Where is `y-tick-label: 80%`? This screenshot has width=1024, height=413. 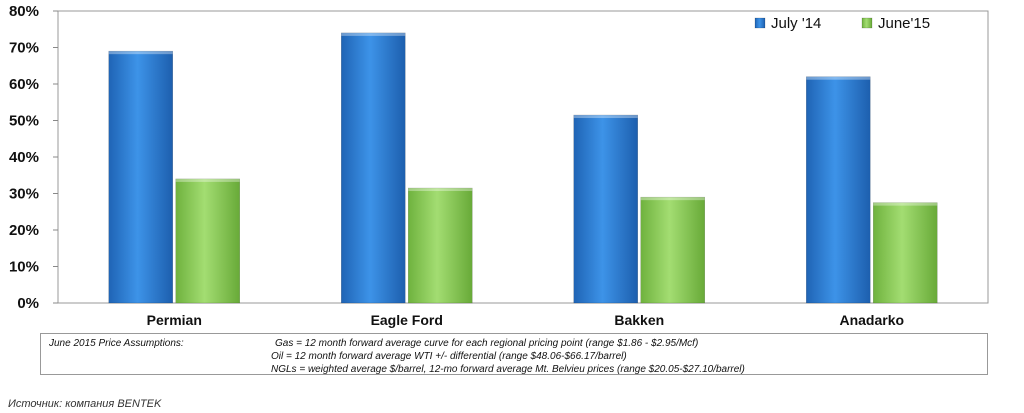 y-tick-label: 80% is located at coordinates (24, 11).